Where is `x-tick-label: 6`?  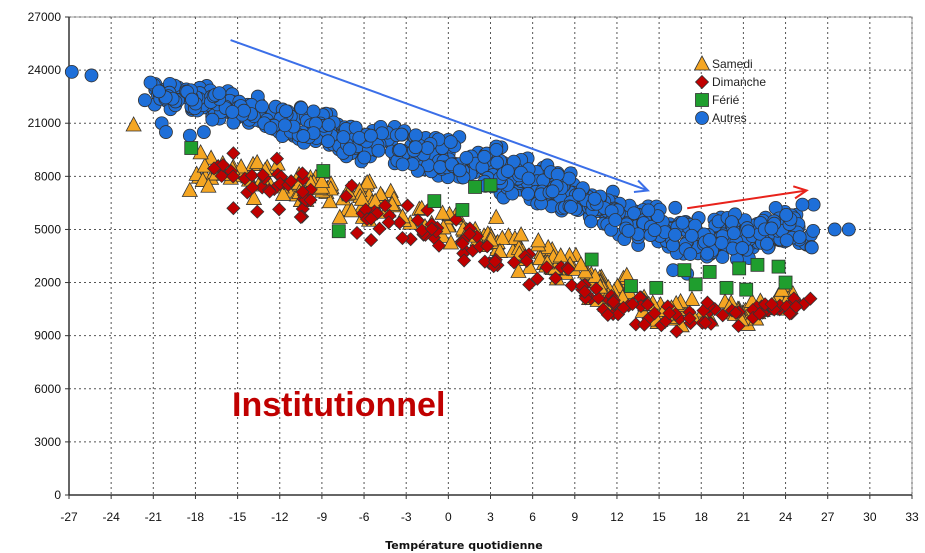 x-tick-label: 6 is located at coordinates (532, 517).